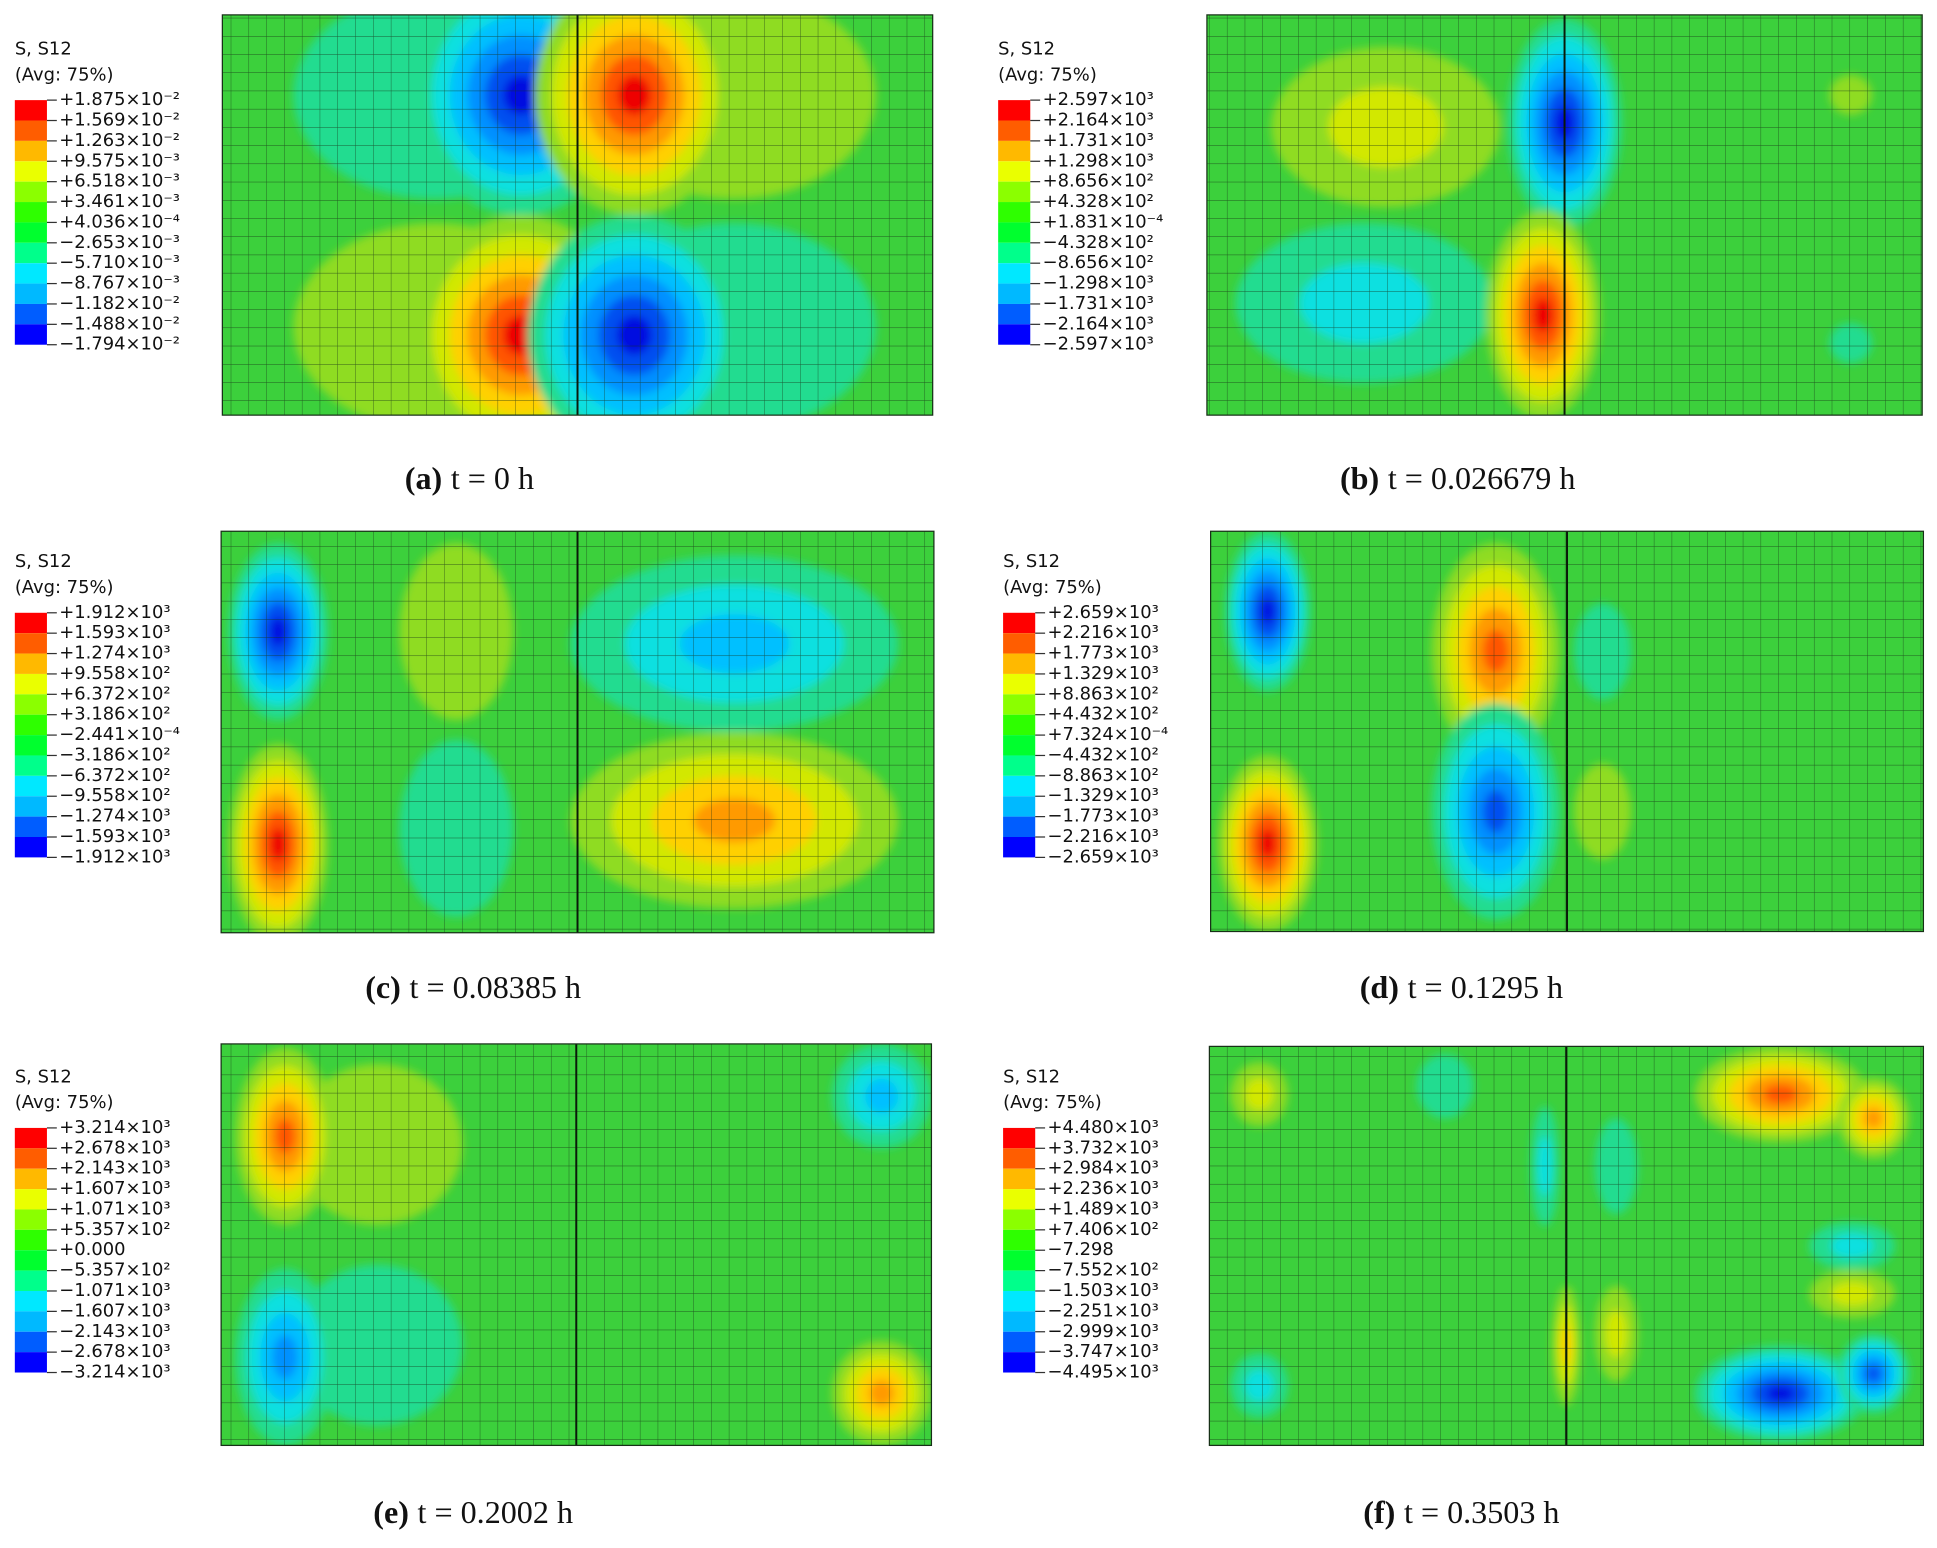 This screenshot has width=1937, height=1548. I want to click on legend-label: +2.236×10³, so click(1103, 1188).